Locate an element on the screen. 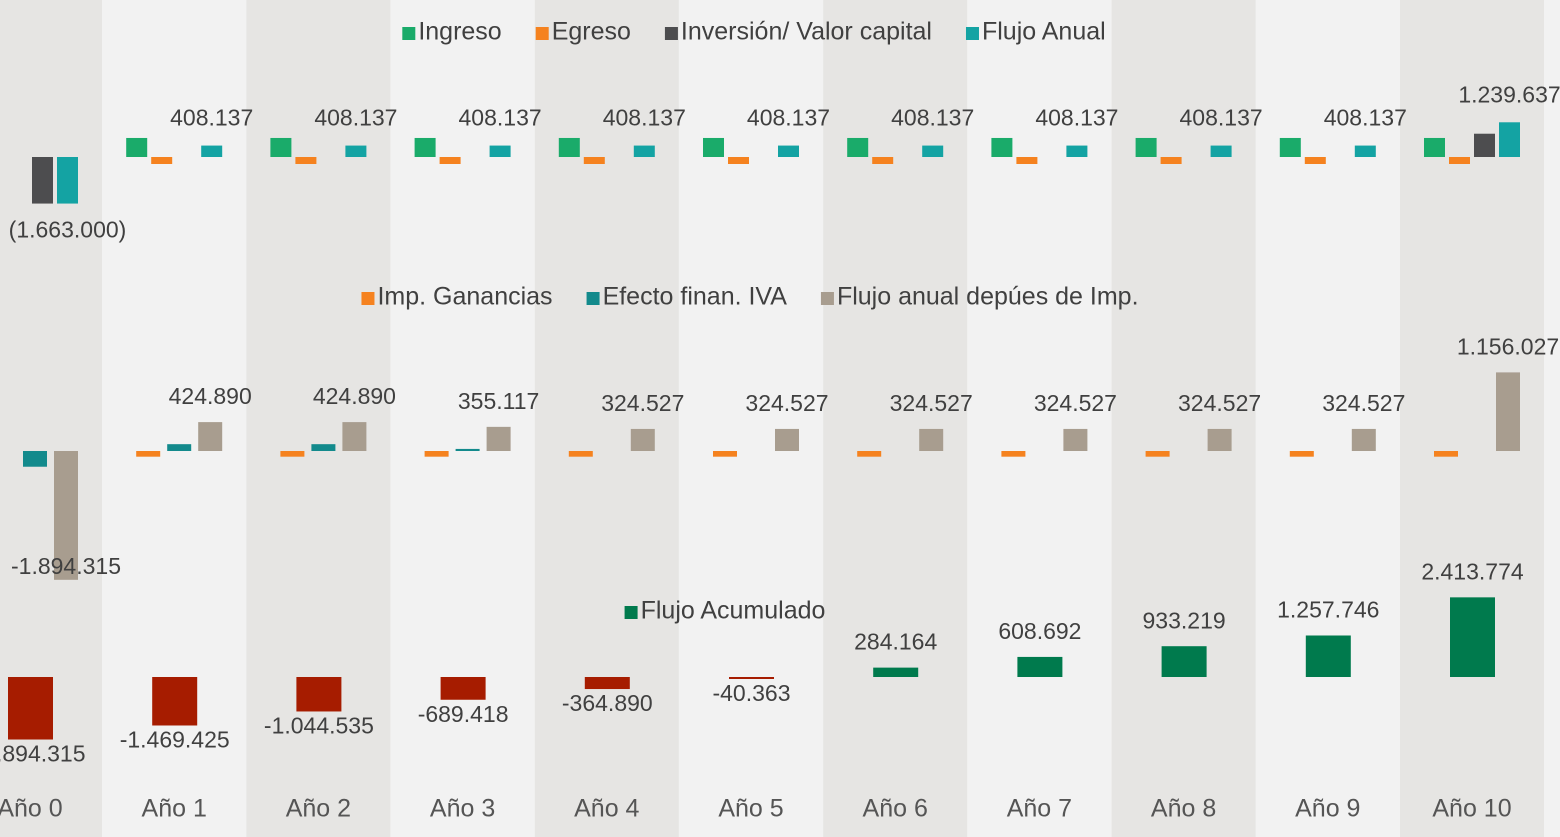 The height and width of the screenshot is (837, 1560). x-tick-label: Año 7 is located at coordinates (1039, 809).